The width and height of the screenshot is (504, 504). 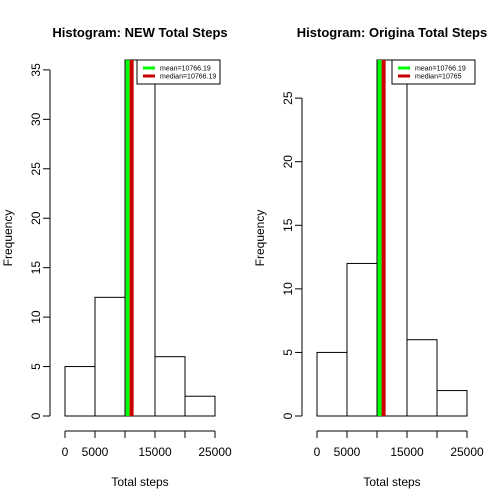 What do you see at coordinates (188, 77) in the screenshot?
I see `legend-label: median=10766.19` at bounding box center [188, 77].